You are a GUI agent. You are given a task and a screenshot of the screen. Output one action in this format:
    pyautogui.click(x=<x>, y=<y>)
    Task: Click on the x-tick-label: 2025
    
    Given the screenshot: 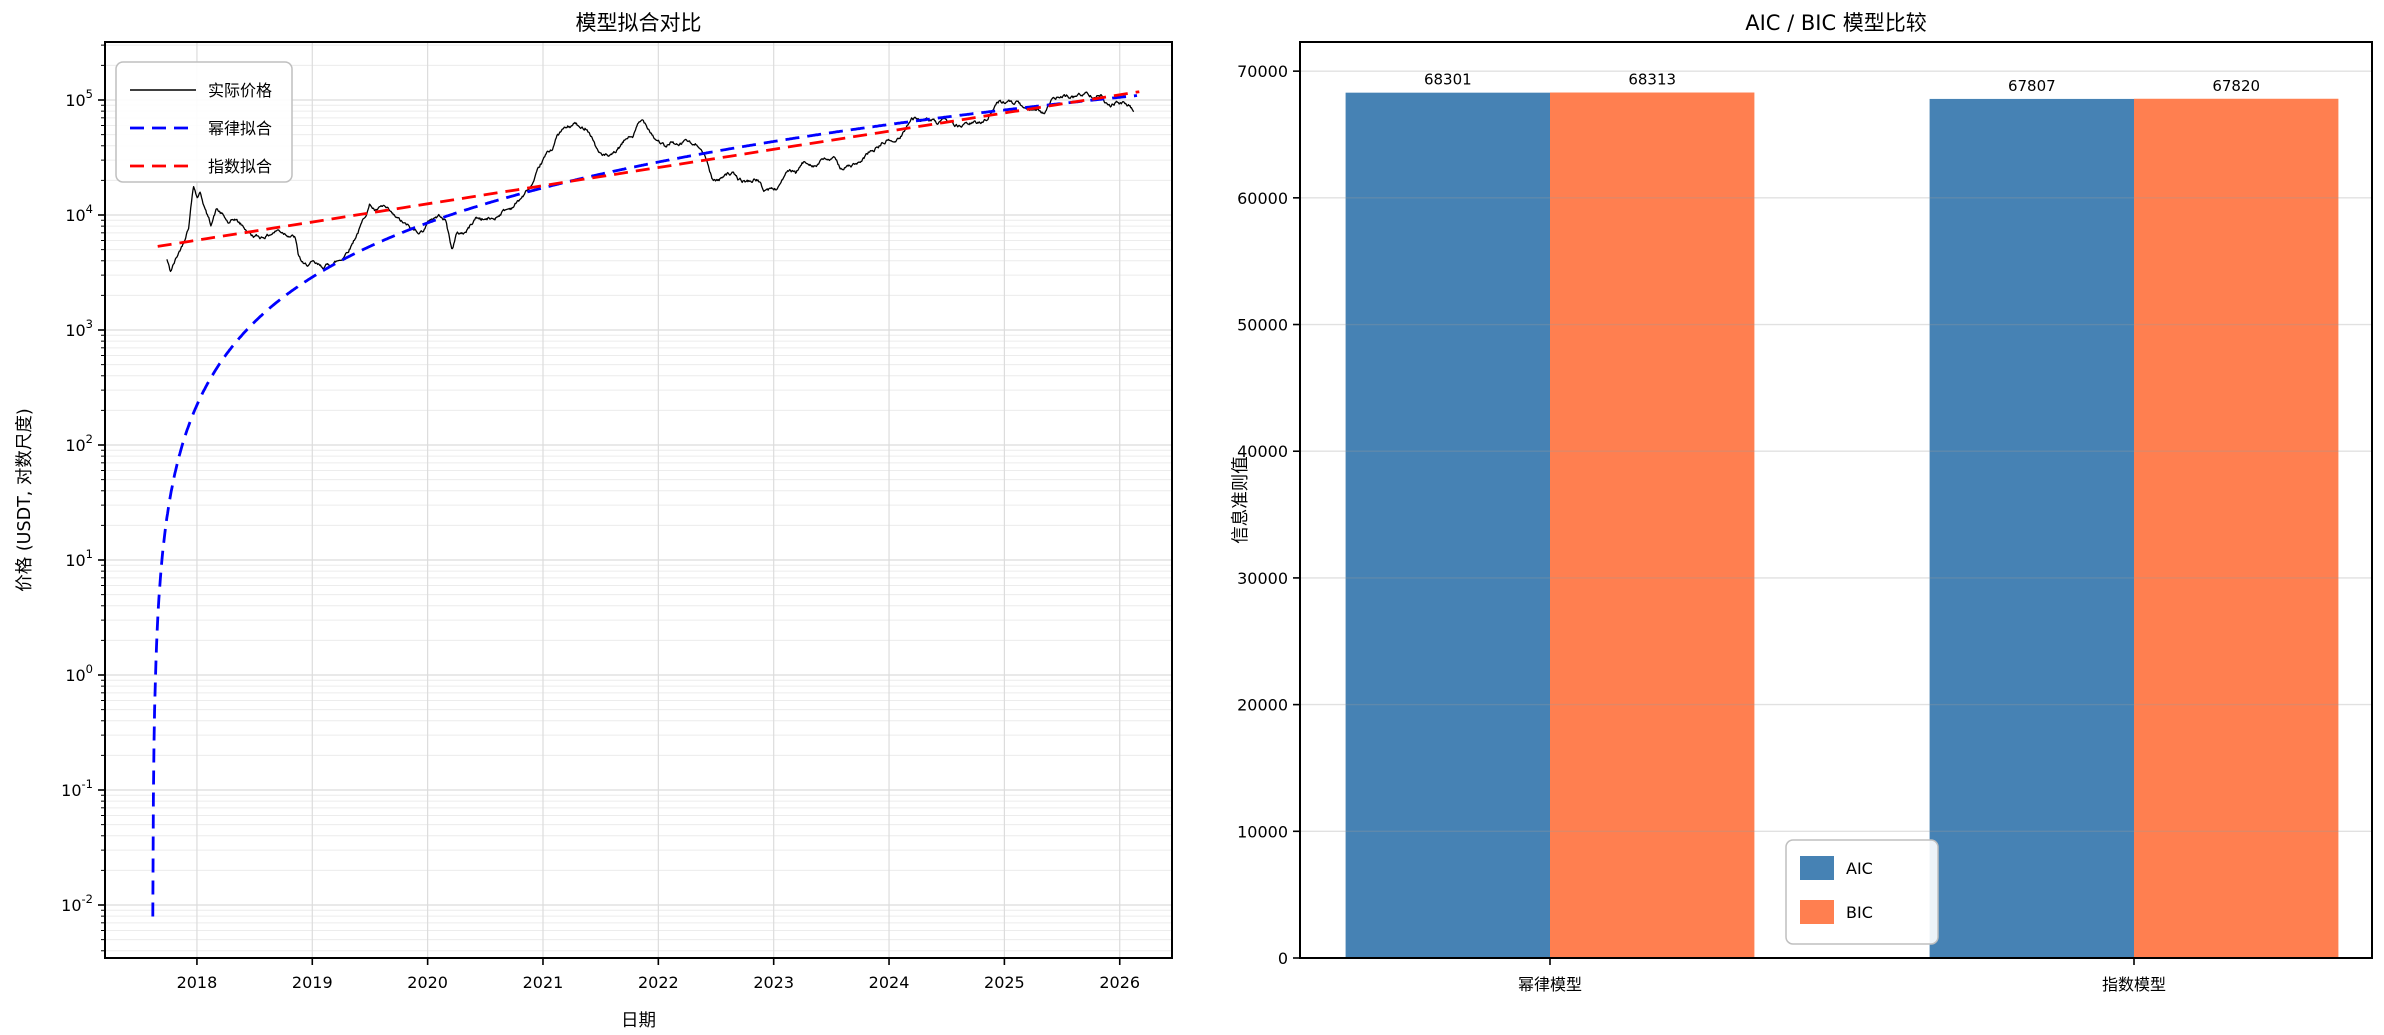 What is the action you would take?
    pyautogui.click(x=1004, y=982)
    